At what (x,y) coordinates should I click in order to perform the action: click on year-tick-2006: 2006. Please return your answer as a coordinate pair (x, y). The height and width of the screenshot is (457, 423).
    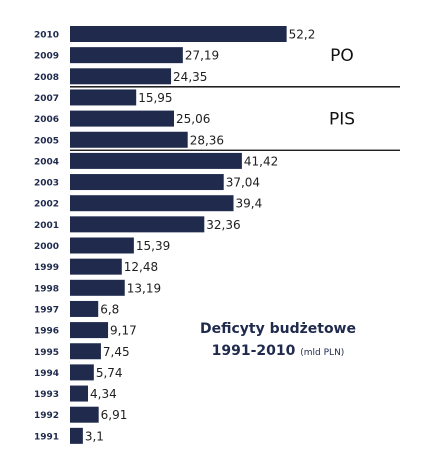
    Looking at the image, I should click on (46, 120).